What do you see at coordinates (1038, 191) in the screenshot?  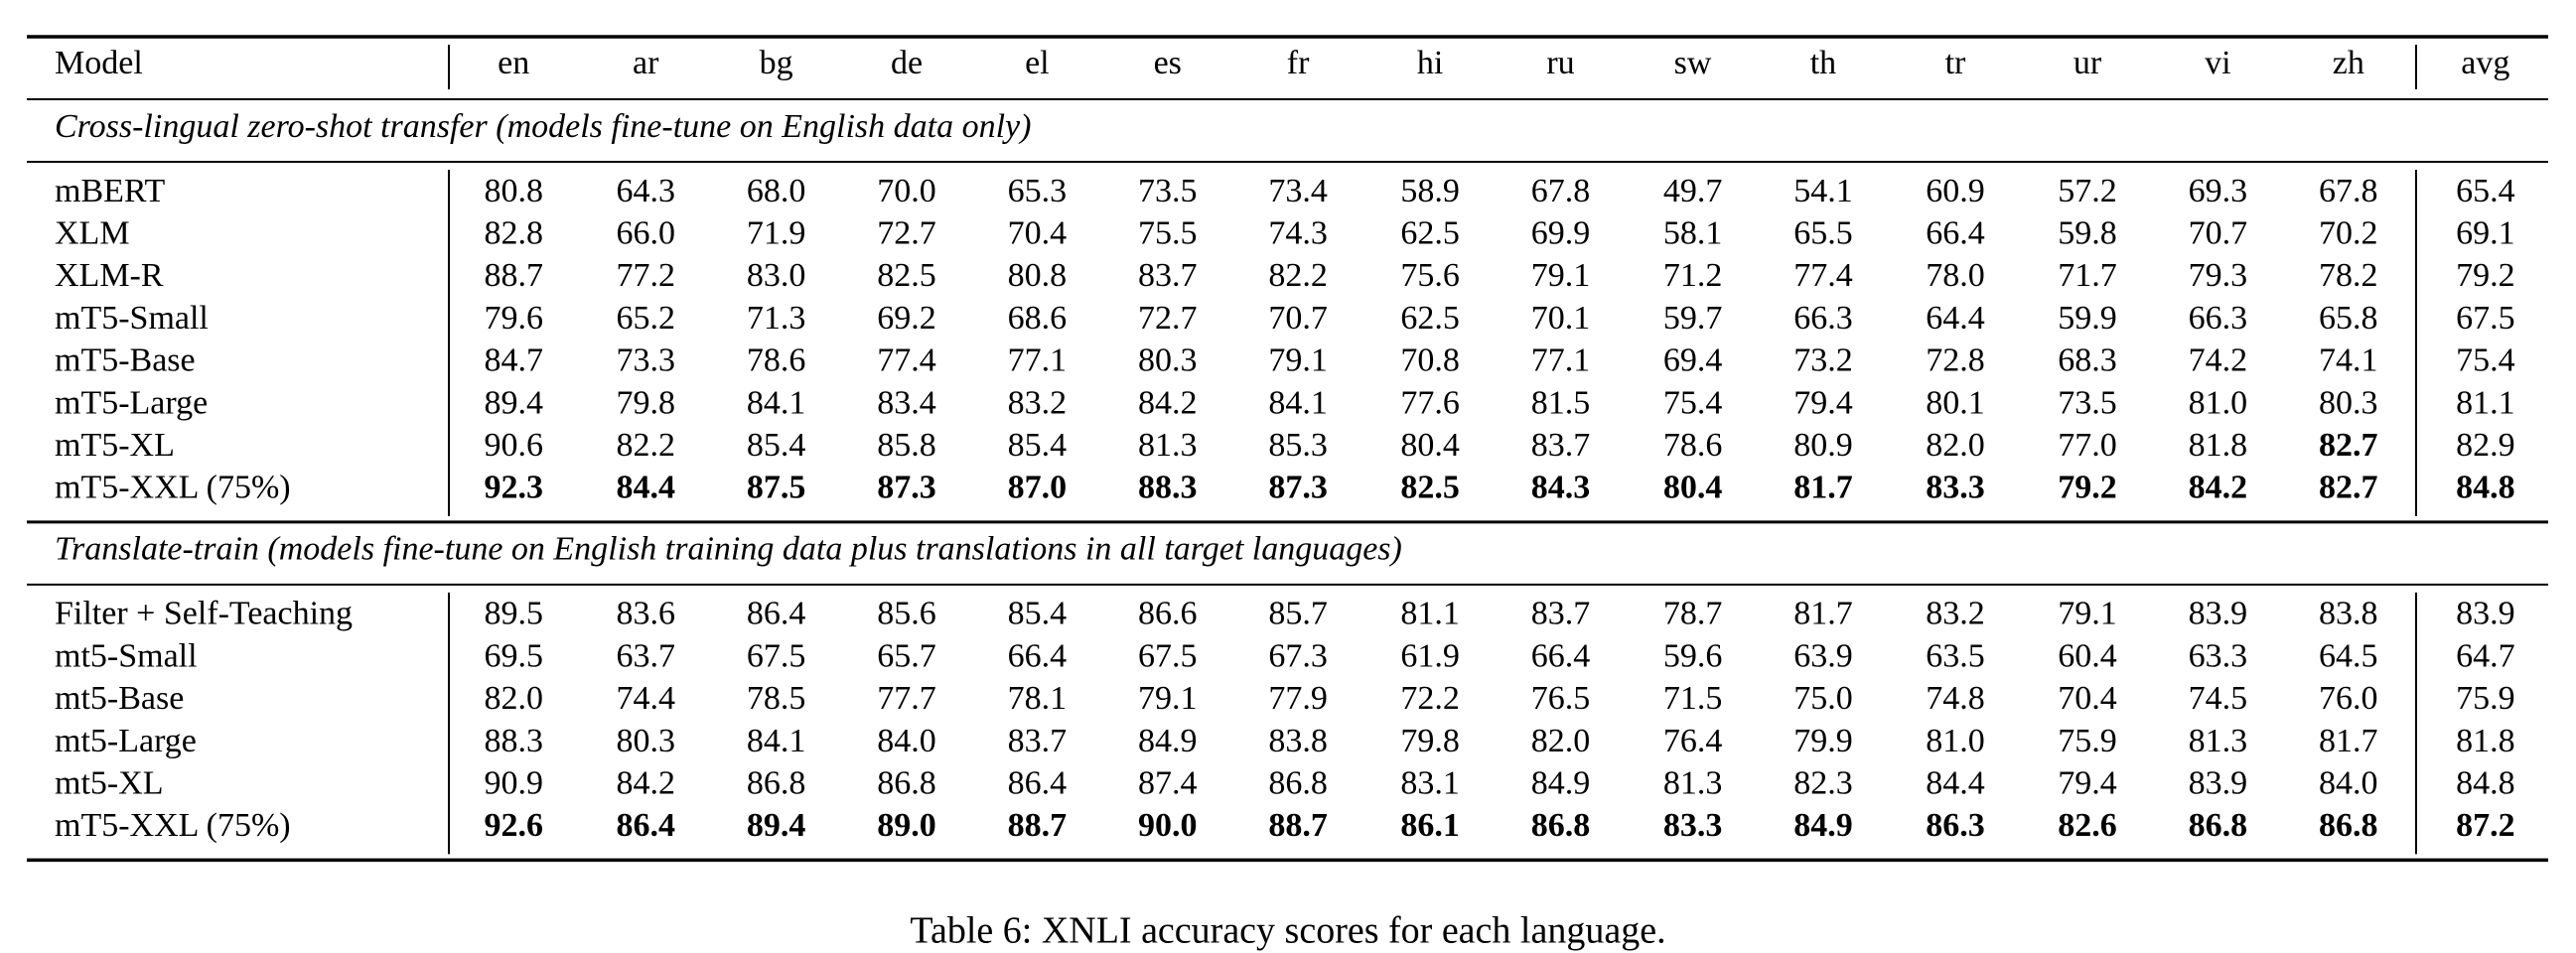 I see `score-cell: 65.3` at bounding box center [1038, 191].